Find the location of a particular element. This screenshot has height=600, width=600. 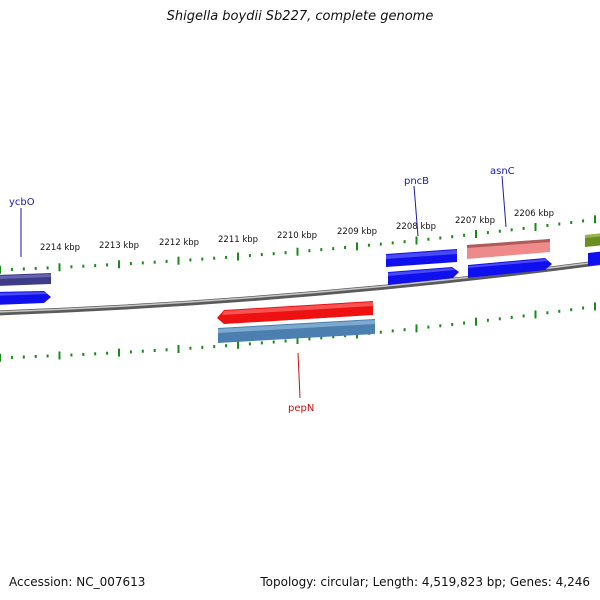

gene-pepn is located at coordinates (295, 312).